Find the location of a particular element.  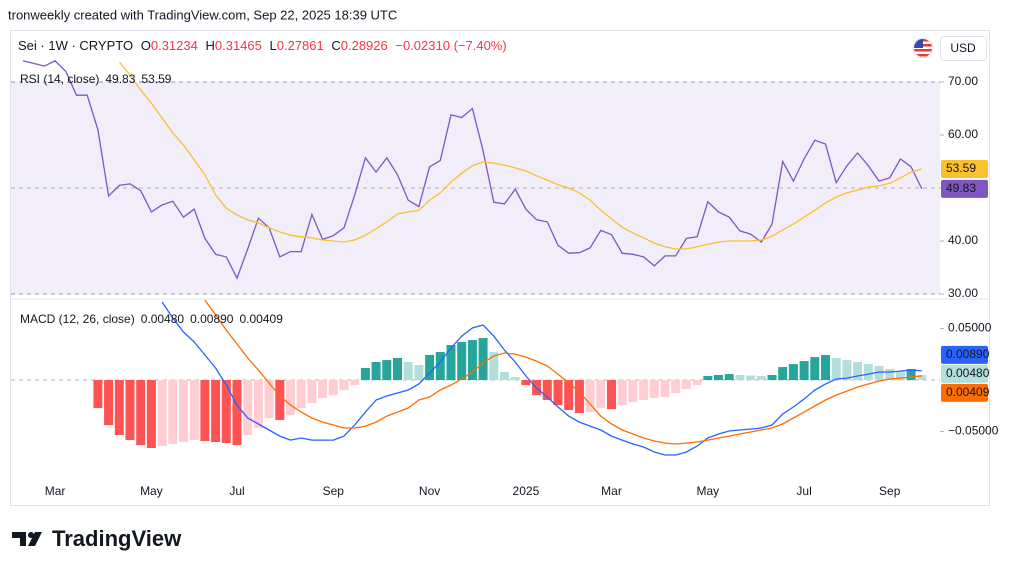

legend-title: RSI (14, close) is located at coordinates (59, 79).